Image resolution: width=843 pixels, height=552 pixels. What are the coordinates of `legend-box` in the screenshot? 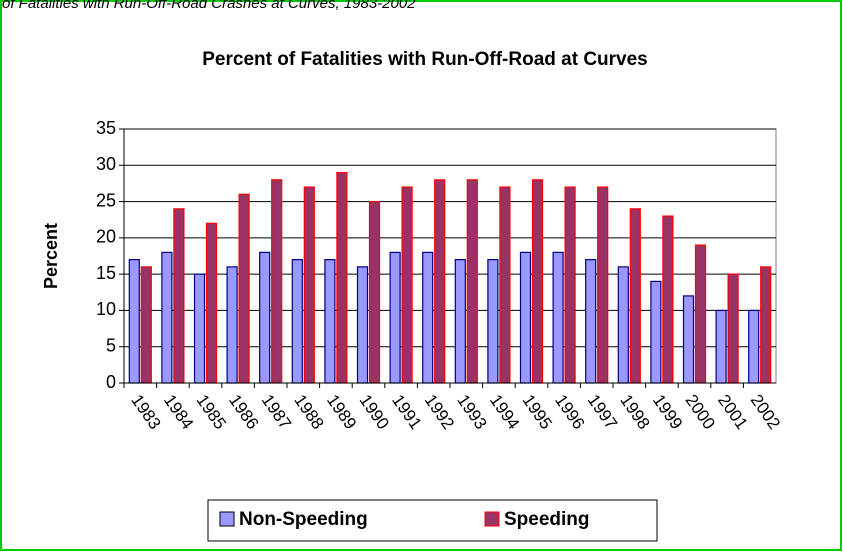 It's located at (432, 520).